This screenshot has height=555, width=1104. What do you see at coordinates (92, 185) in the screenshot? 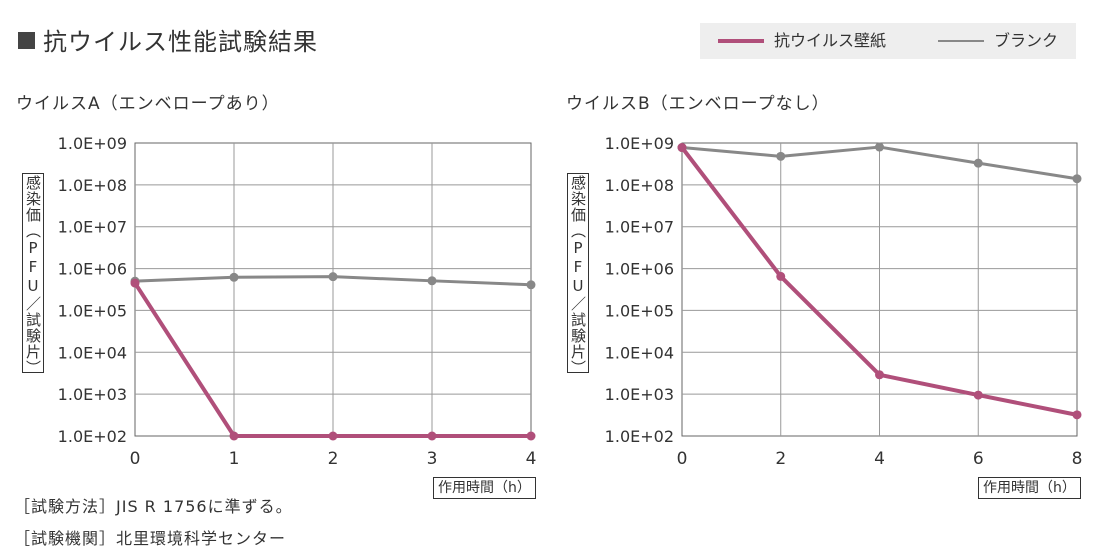
I see `chart-a-ytick-label: 1.0E+08` at bounding box center [92, 185].